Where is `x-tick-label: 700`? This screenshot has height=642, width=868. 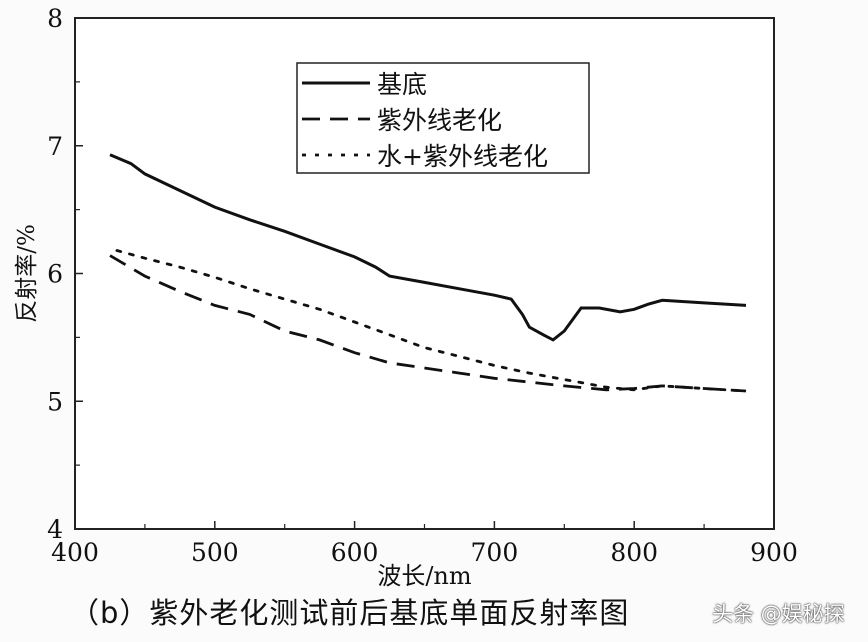 x-tick-label: 700 is located at coordinates (495, 552).